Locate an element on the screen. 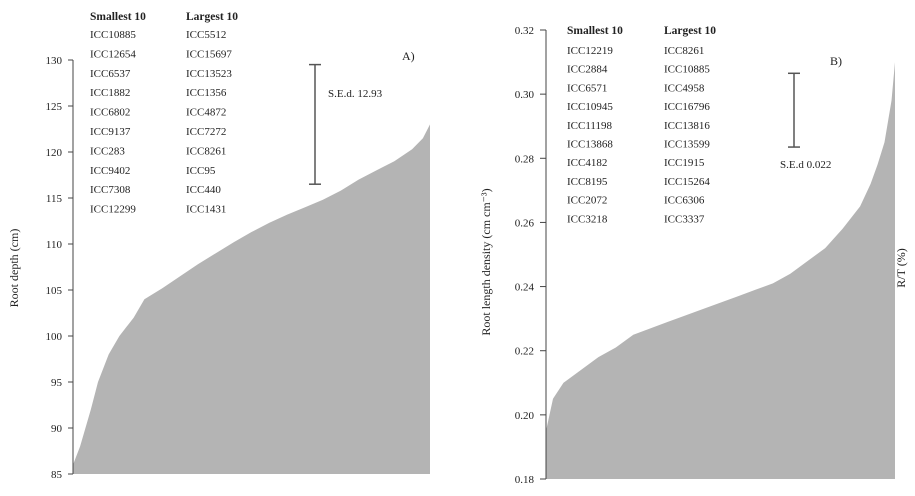  genotype-label: ICC4958 is located at coordinates (684, 88).